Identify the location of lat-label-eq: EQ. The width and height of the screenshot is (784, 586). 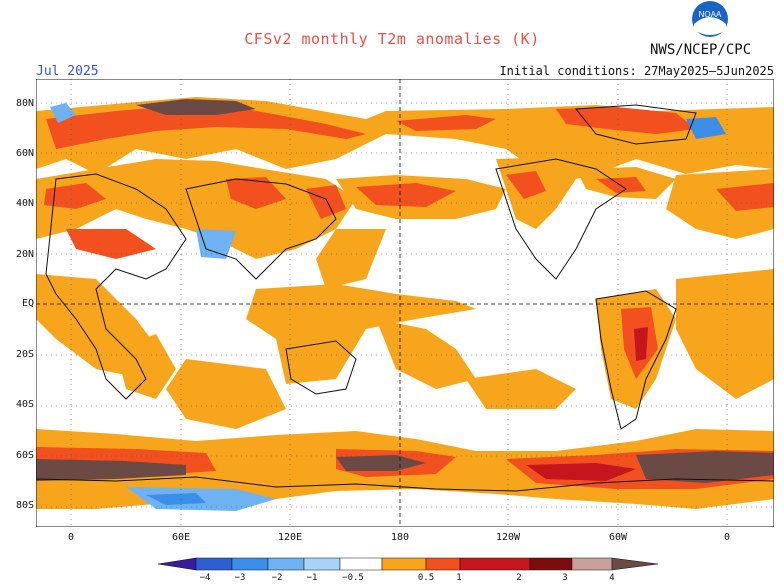
(27, 303).